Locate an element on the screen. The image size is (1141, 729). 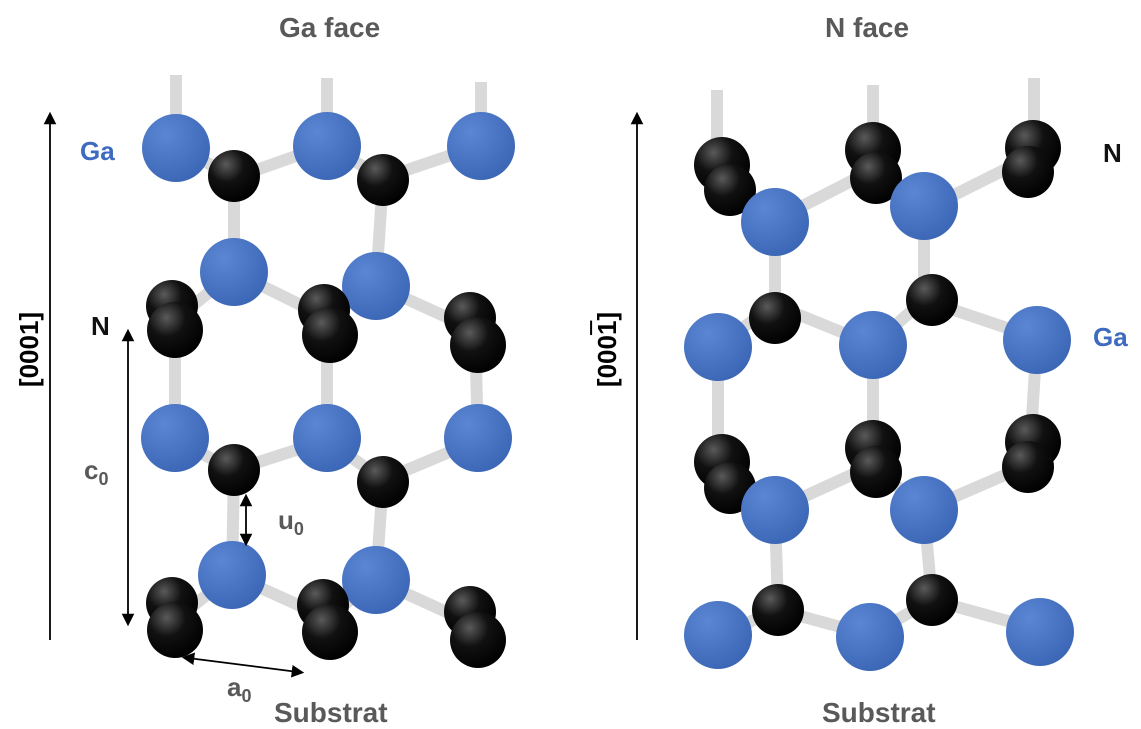
a0-arrow is located at coordinates (243, 665).